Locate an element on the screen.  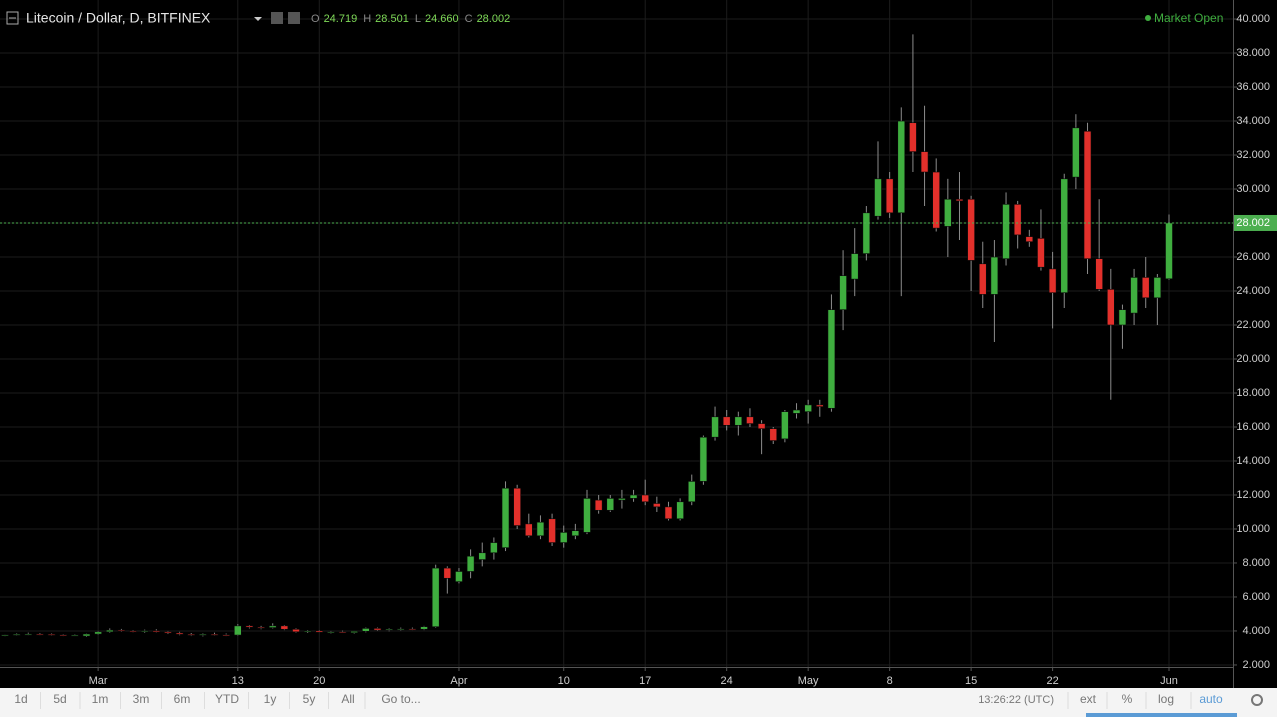
y-tick-label: 30.000 is located at coordinates (1253, 189).